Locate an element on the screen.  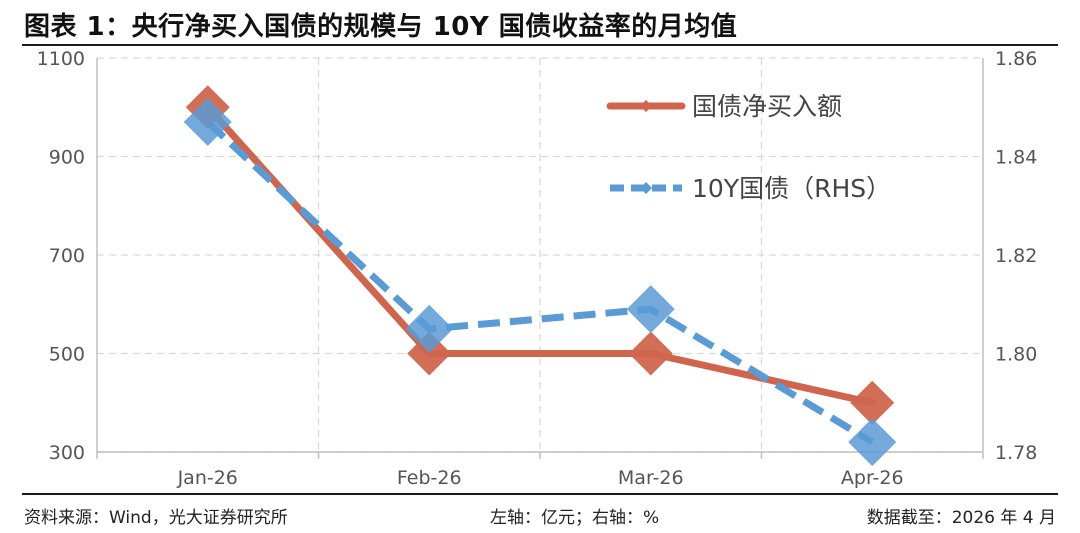
y-left-tick-label: 500 is located at coordinates (67, 355).